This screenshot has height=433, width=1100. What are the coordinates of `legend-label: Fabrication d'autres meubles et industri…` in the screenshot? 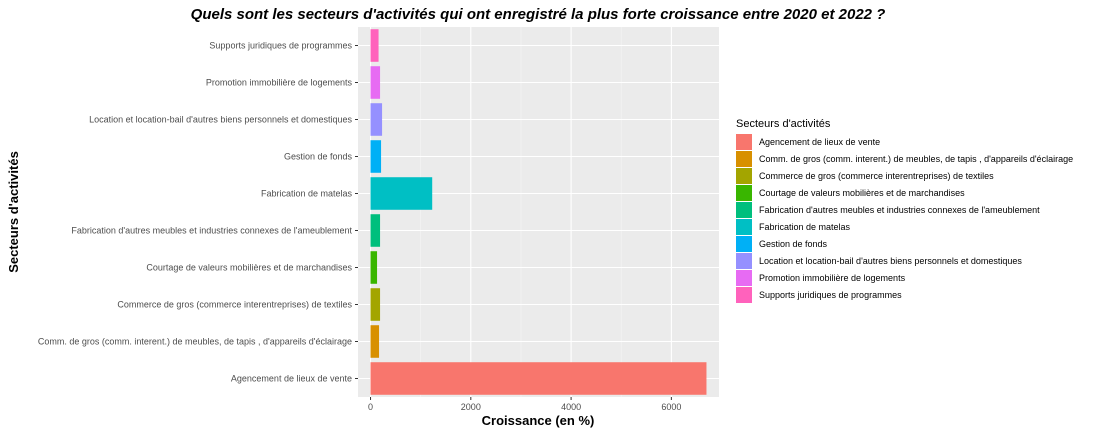 It's located at (899, 210).